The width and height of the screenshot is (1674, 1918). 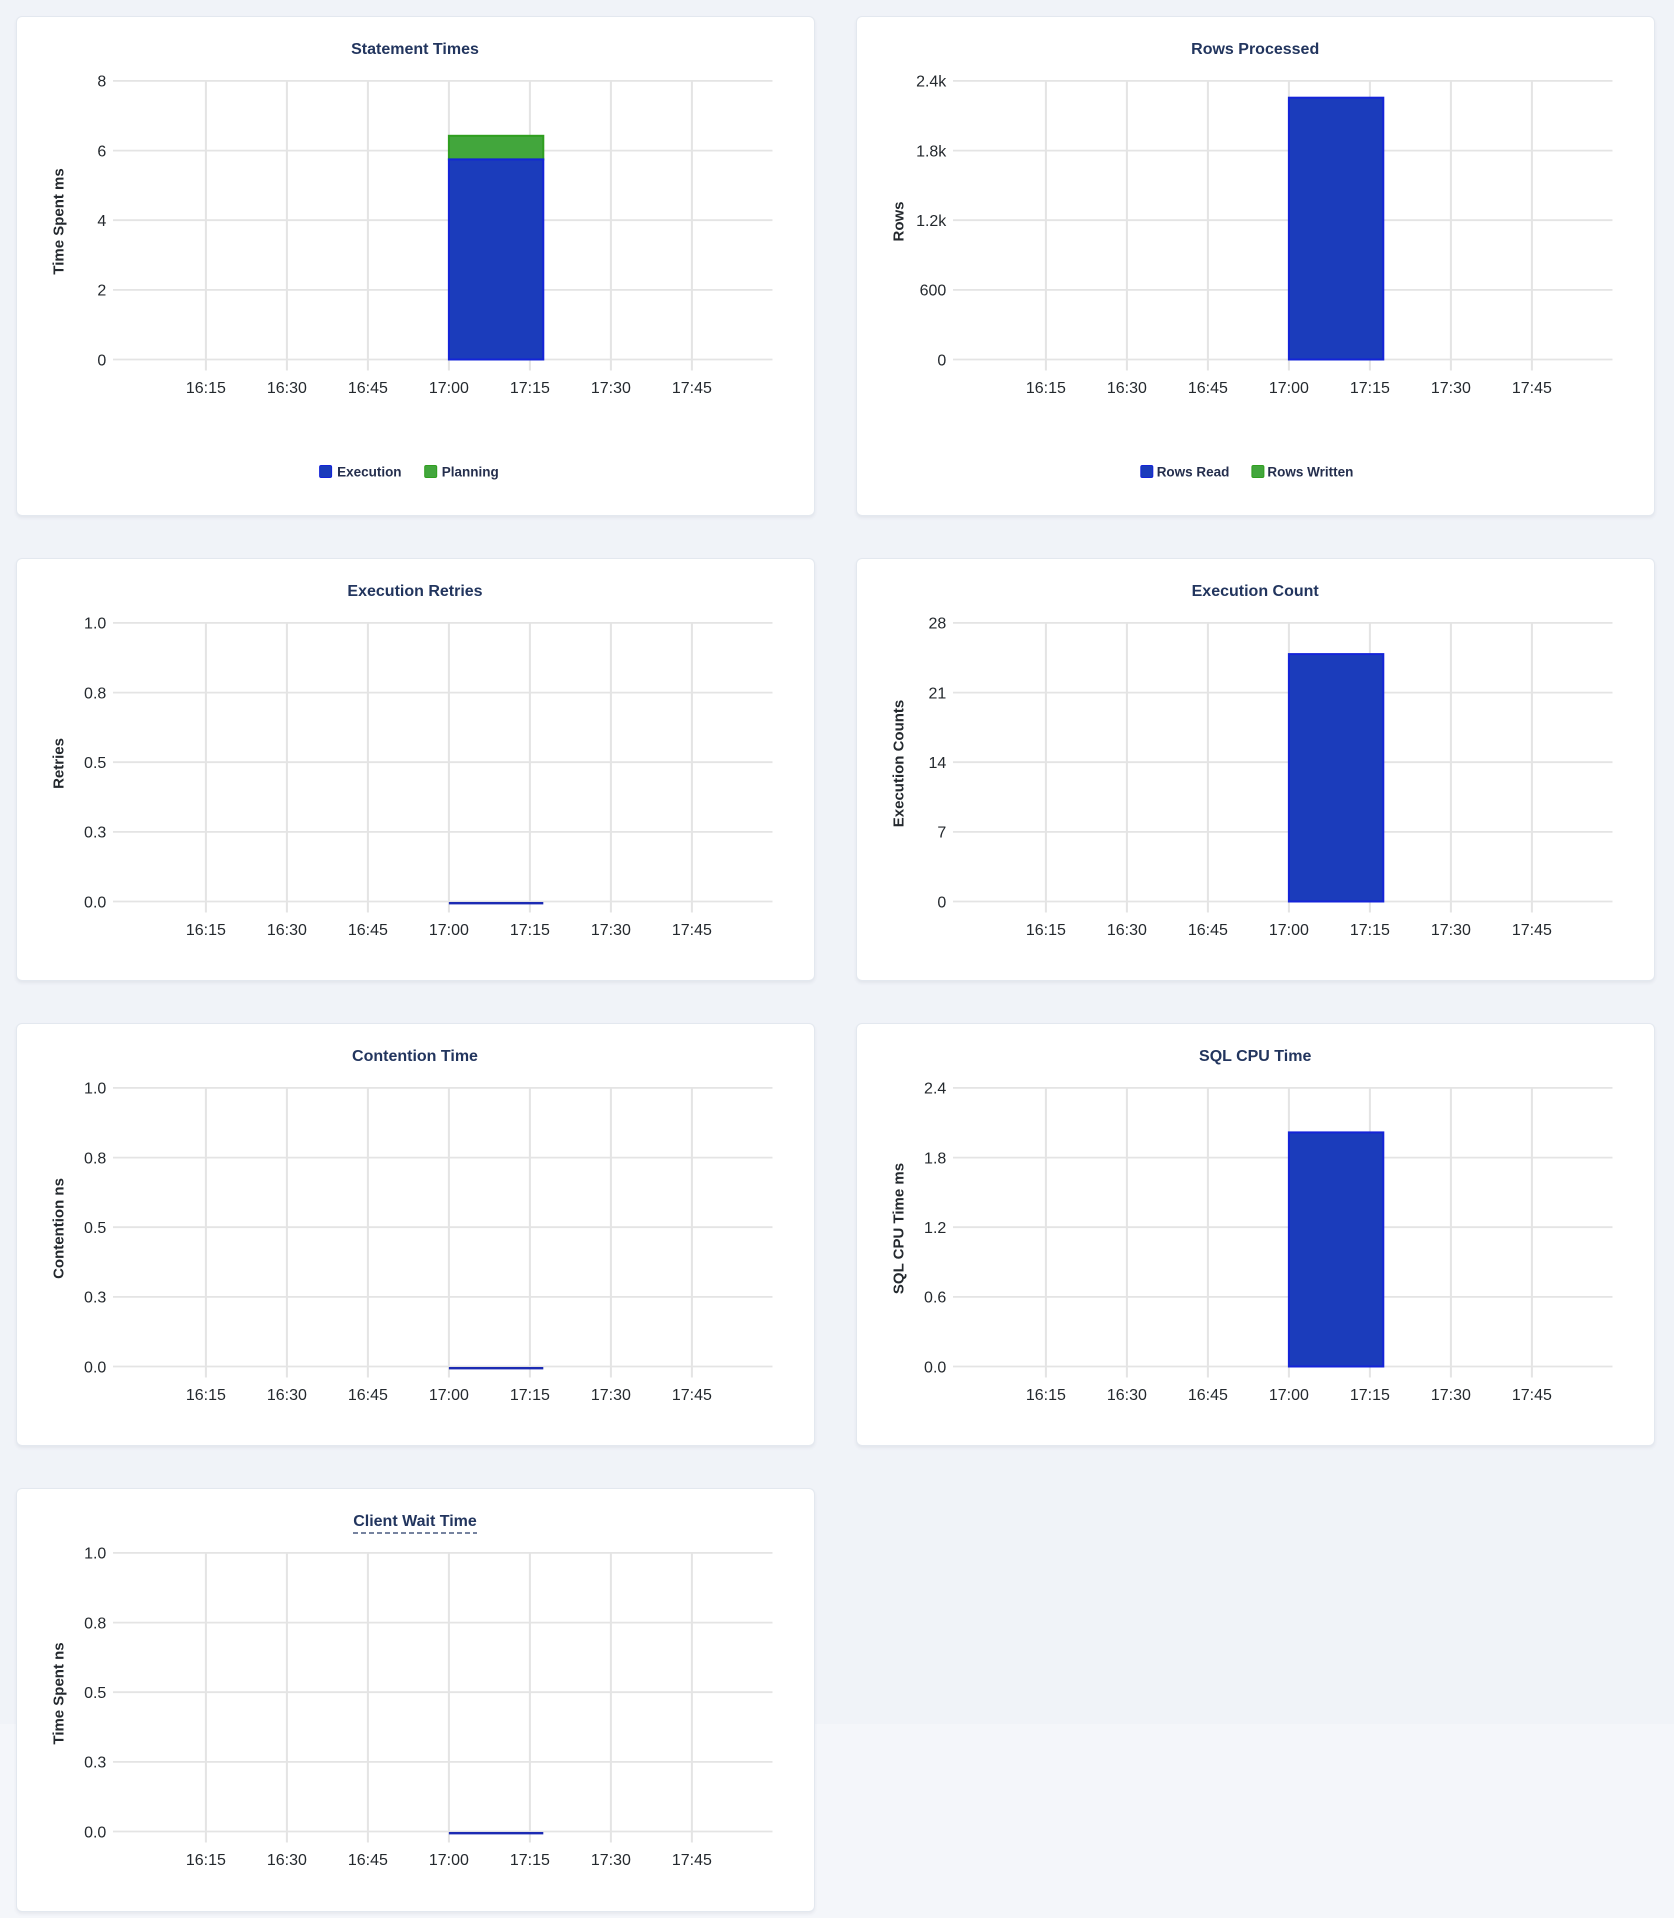 What do you see at coordinates (1192, 472) in the screenshot?
I see `svg-text: Rows Read` at bounding box center [1192, 472].